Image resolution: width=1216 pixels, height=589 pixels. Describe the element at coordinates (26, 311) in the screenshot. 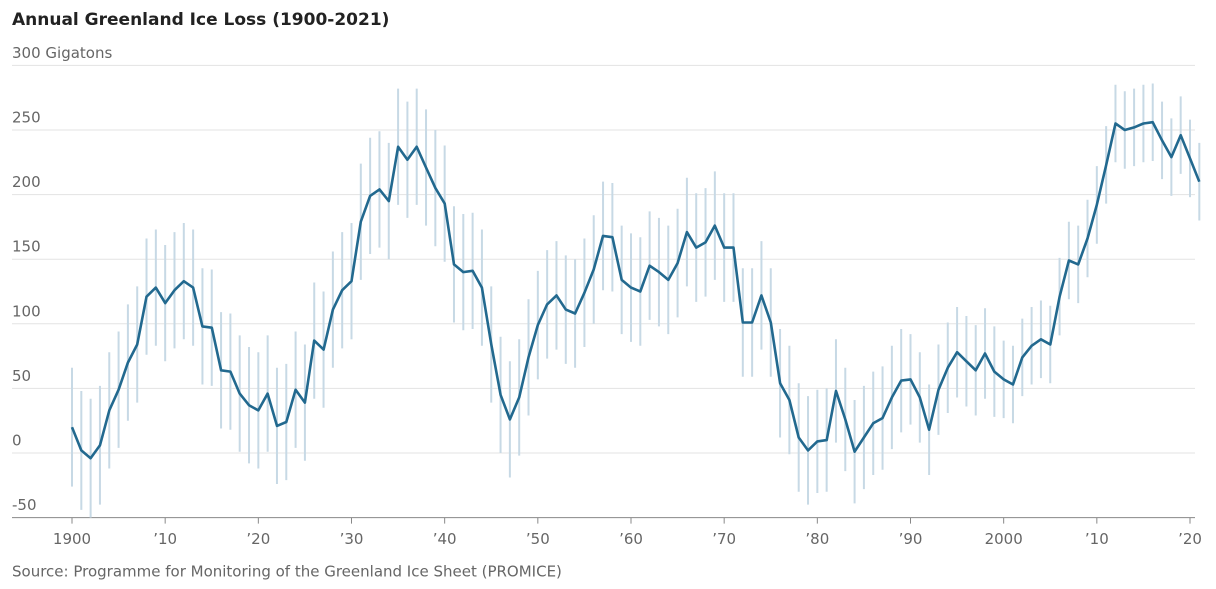

I see `y-tick-label: 100` at that location.